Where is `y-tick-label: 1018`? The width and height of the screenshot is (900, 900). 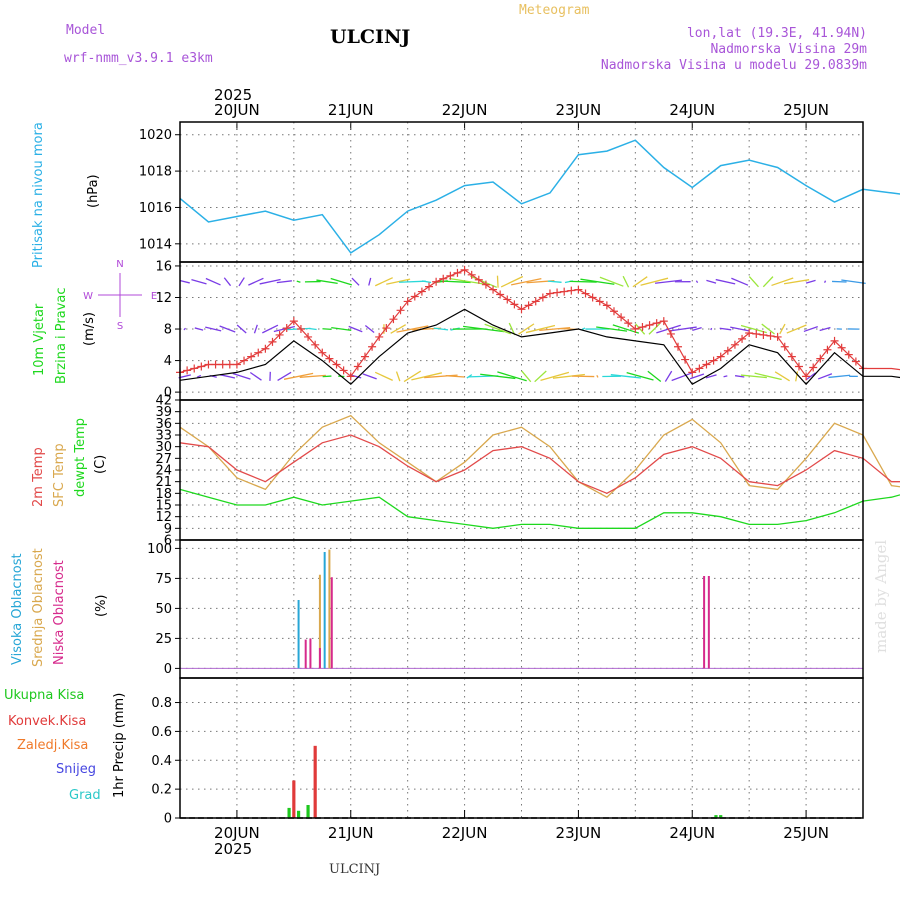
y-tick-label: 1018 is located at coordinates (155, 172).